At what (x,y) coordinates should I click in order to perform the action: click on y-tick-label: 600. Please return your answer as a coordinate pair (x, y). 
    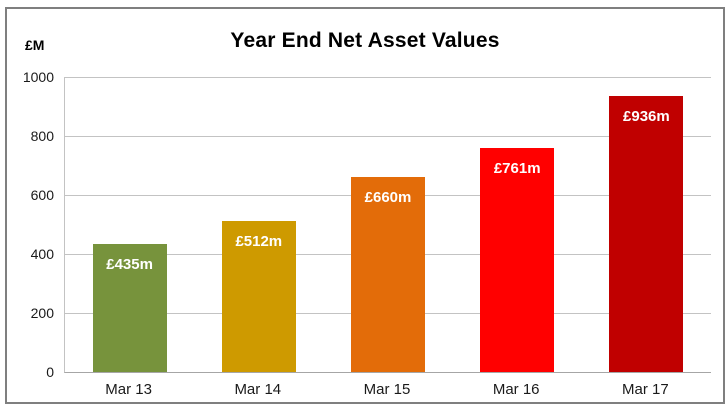
    Looking at the image, I should click on (42, 195).